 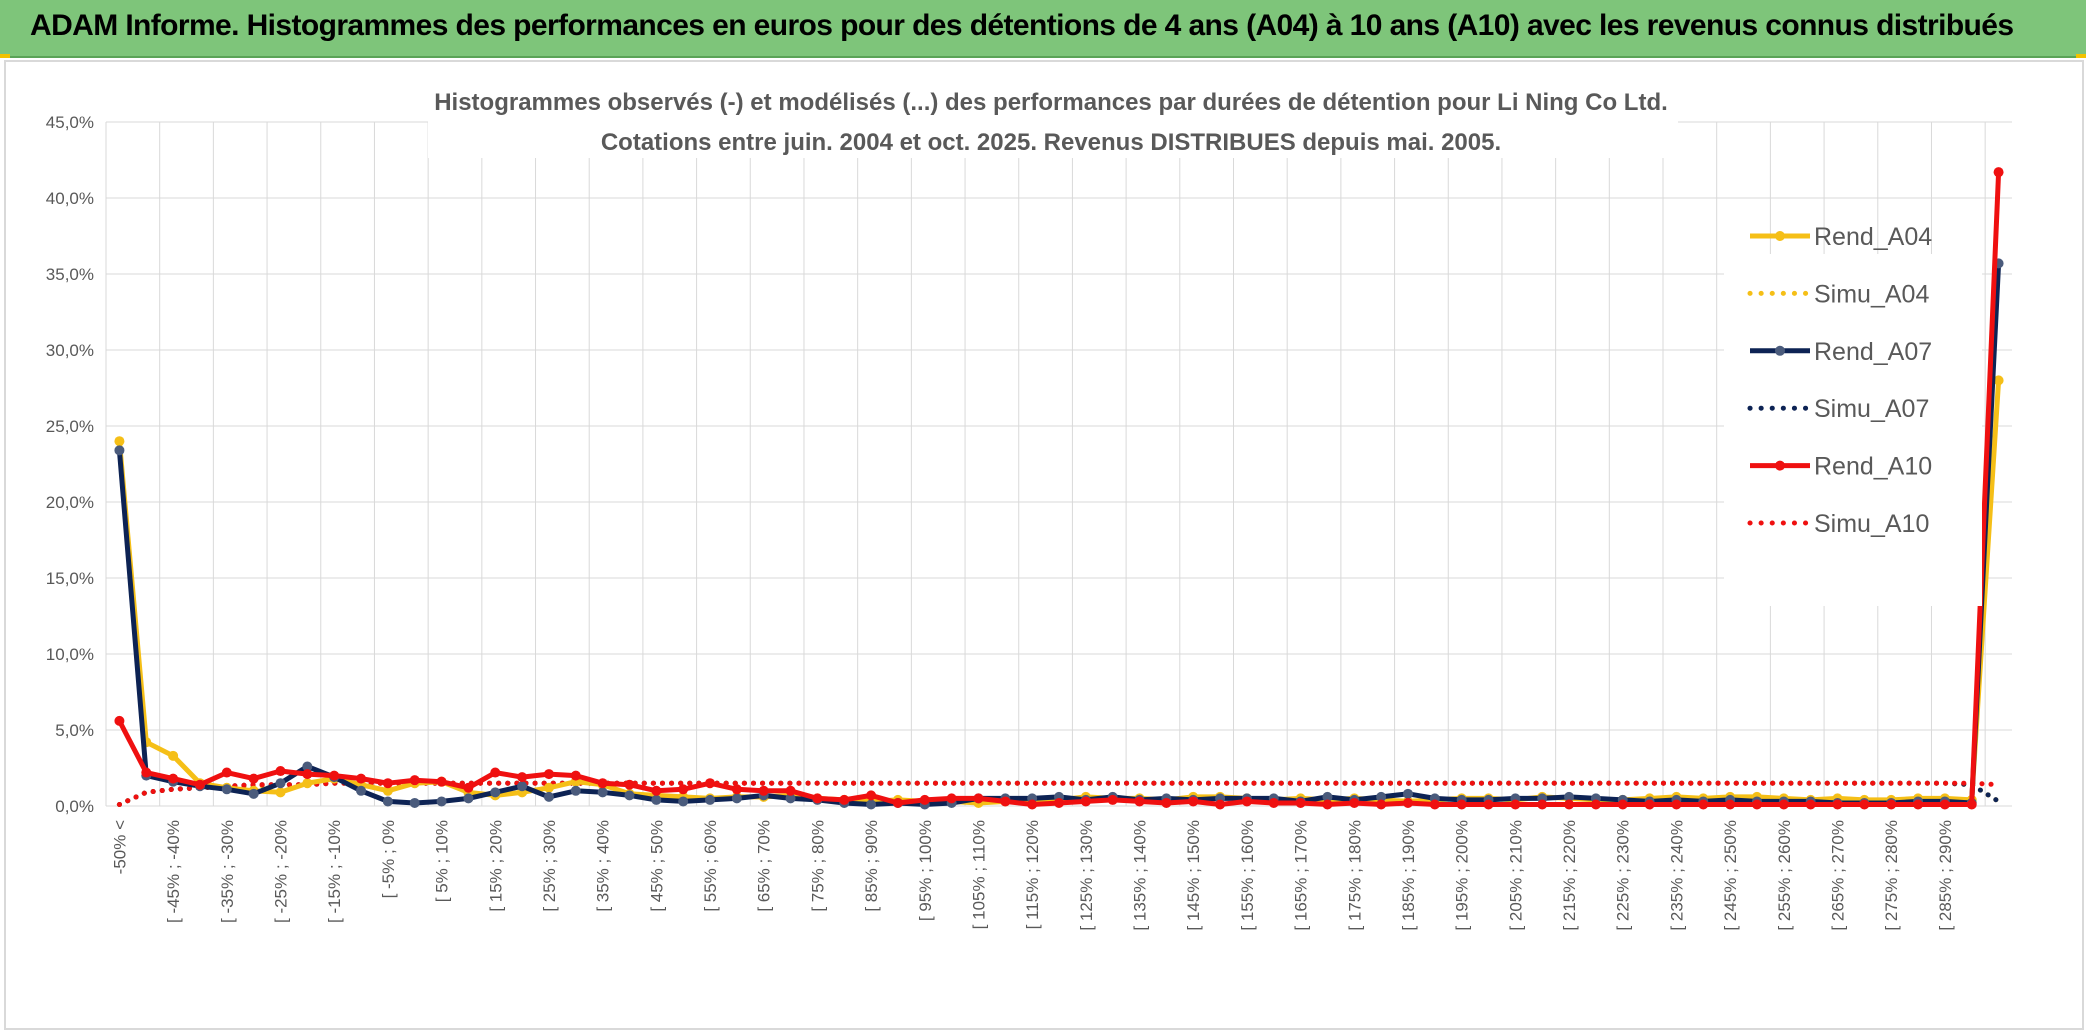 I want to click on x-tick-label: [ 235% ; 240%, so click(x=1676, y=875).